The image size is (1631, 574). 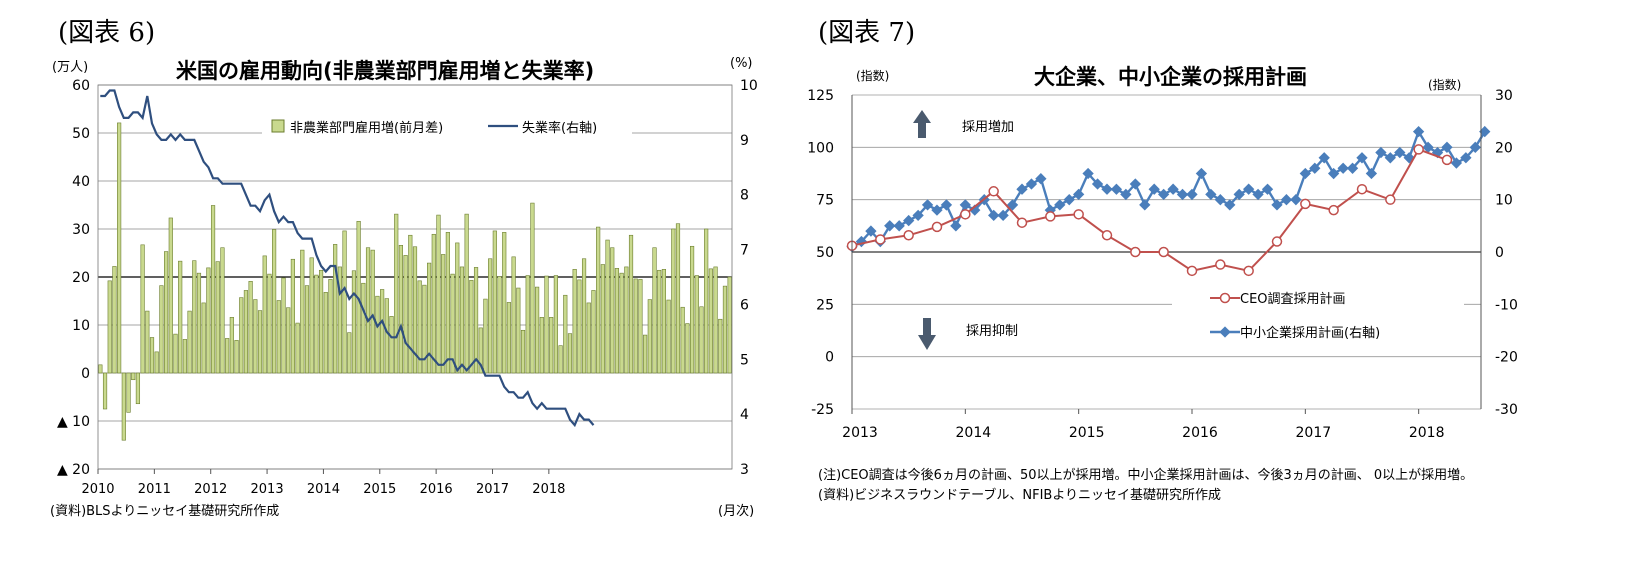 What do you see at coordinates (744, 360) in the screenshot?
I see `right-tick-label: 5` at bounding box center [744, 360].